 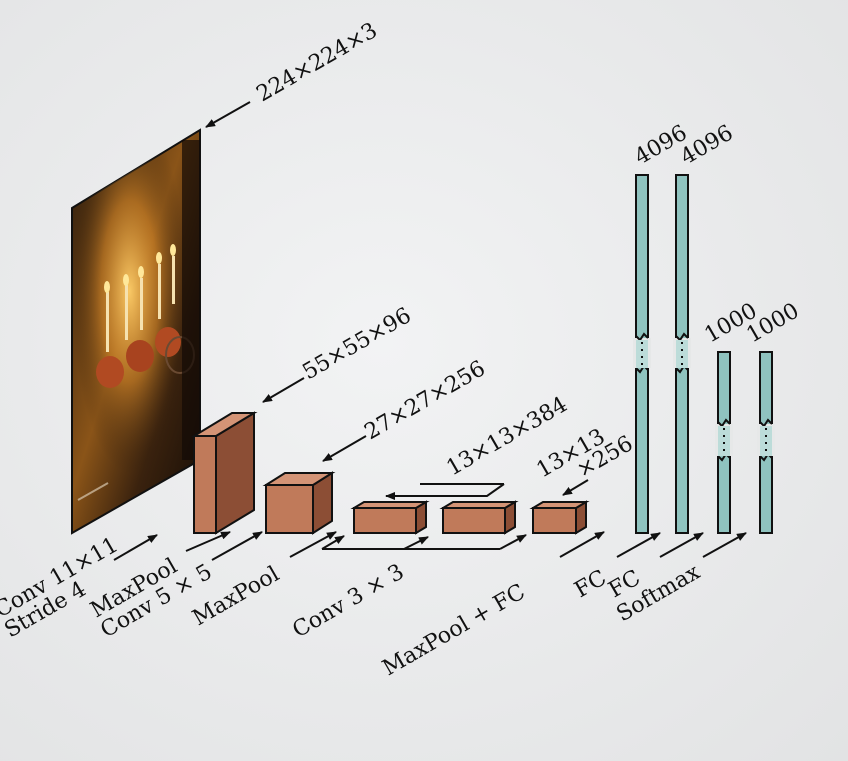 I want to click on arrow-op-softmax, so click(x=724, y=545).